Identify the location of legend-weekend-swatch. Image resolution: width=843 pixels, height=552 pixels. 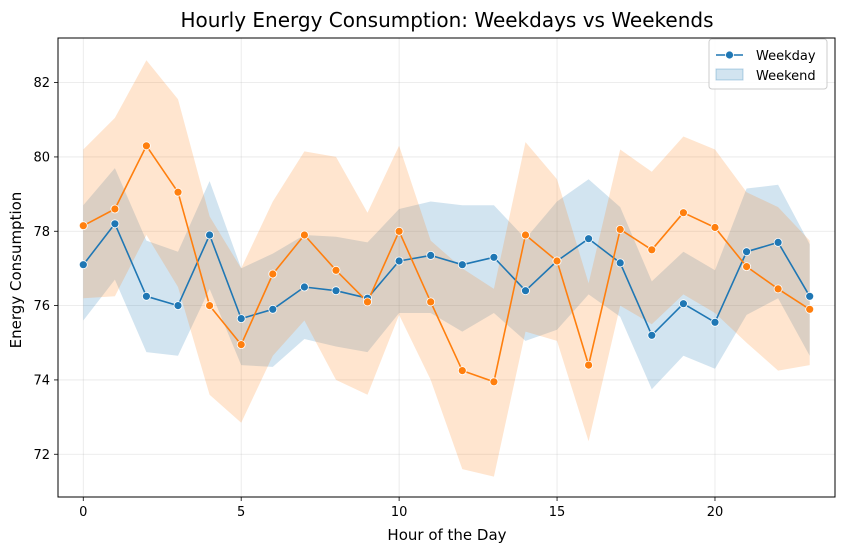
(729, 74).